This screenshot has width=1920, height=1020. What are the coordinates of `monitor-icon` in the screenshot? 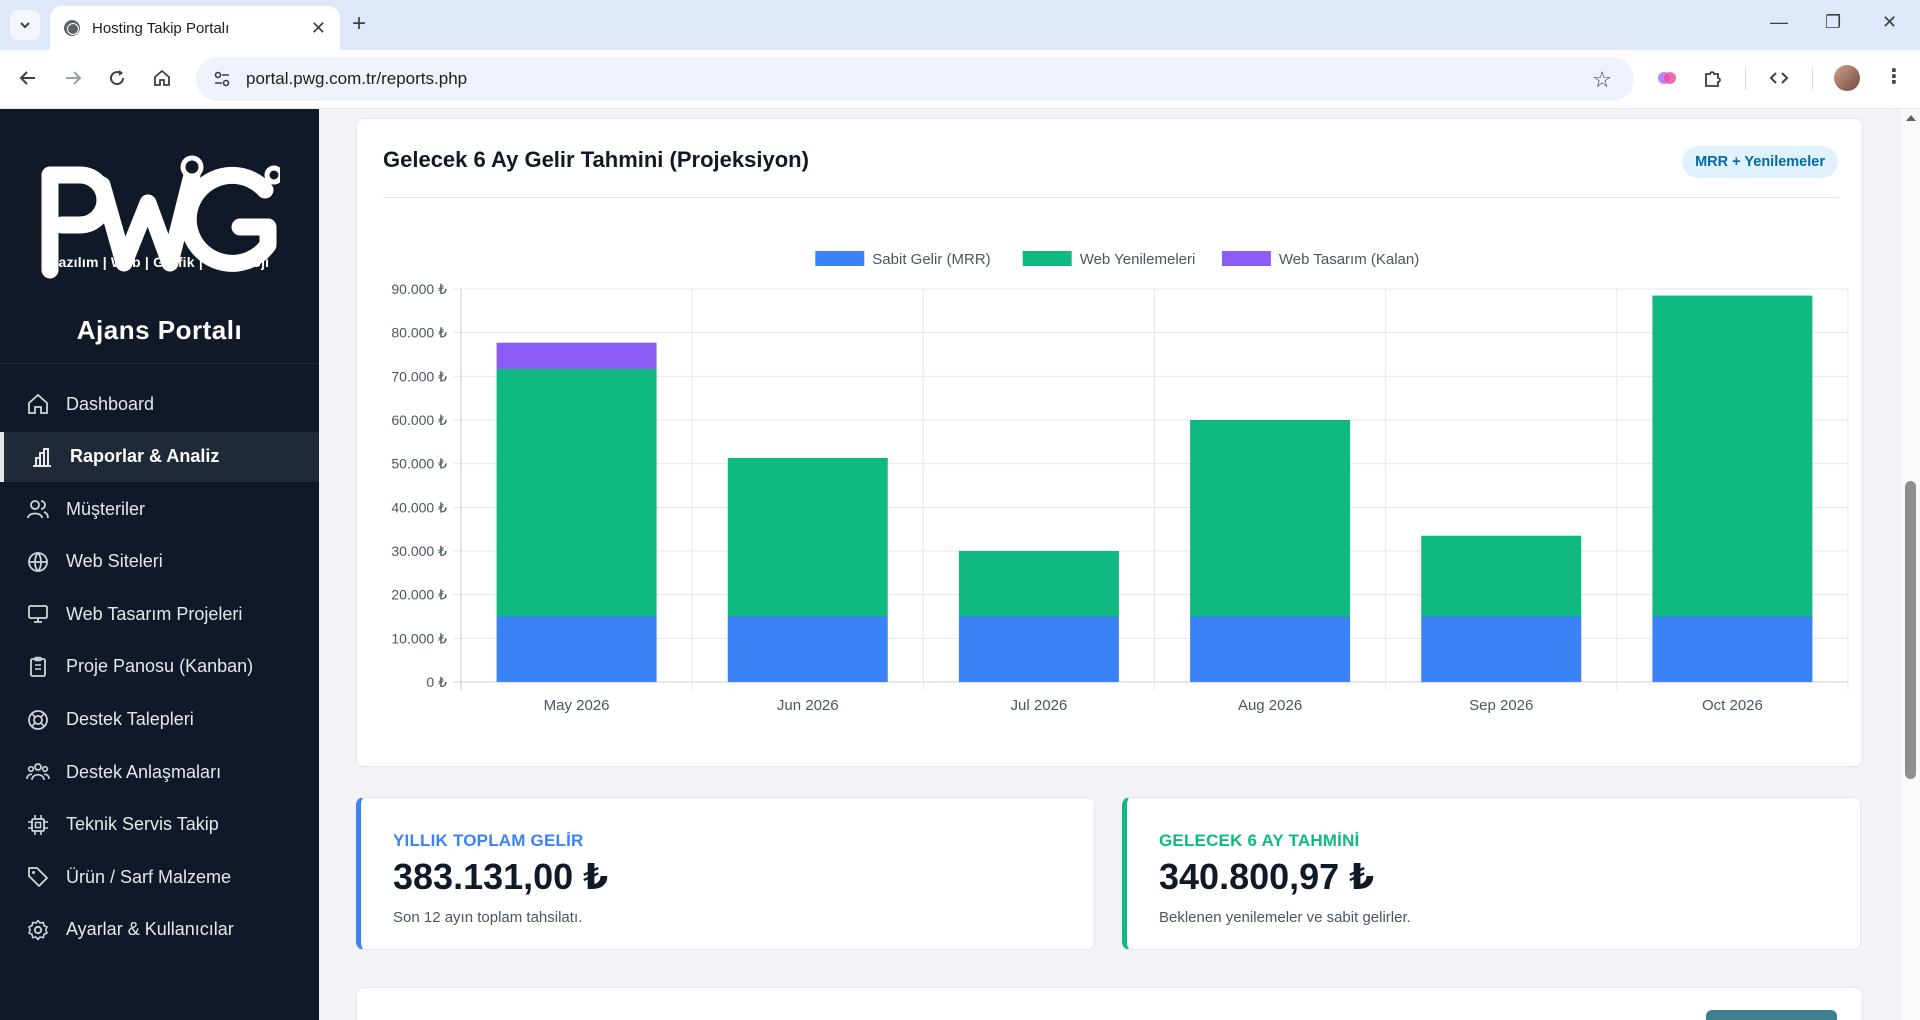 It's located at (38, 614).